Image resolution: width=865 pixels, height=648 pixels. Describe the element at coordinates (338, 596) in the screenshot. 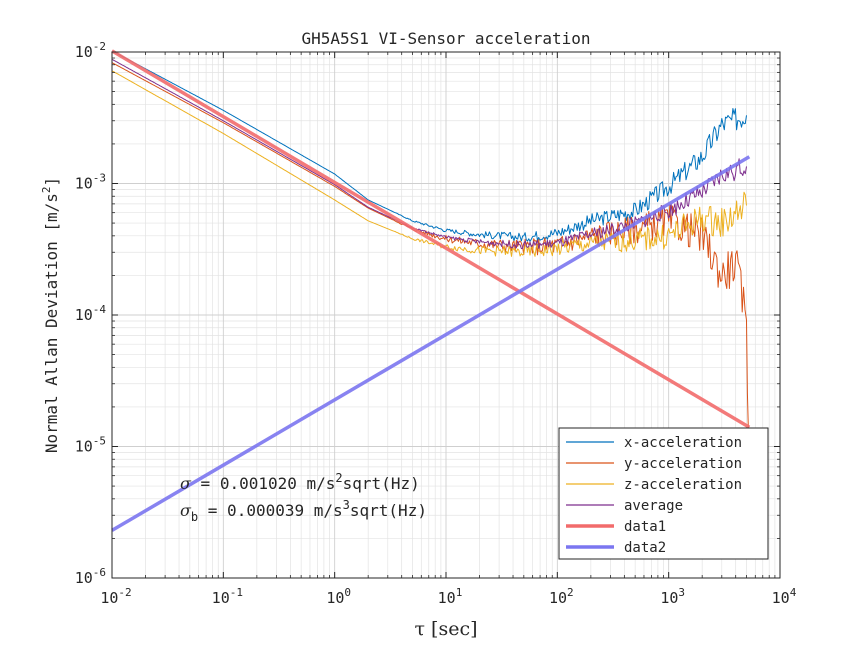

I see `x-tick-label: 10⁰` at that location.